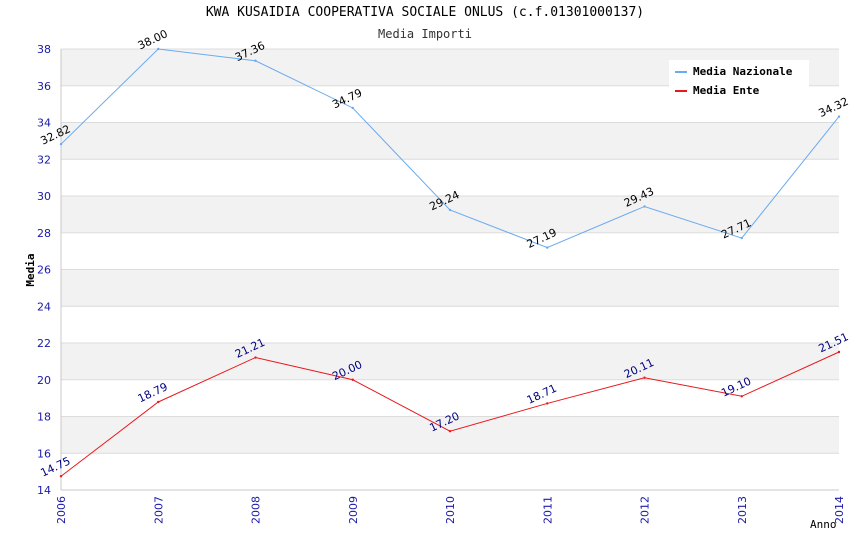 This screenshot has width=850, height=550. I want to click on y-tick-label: 30, so click(44, 196).